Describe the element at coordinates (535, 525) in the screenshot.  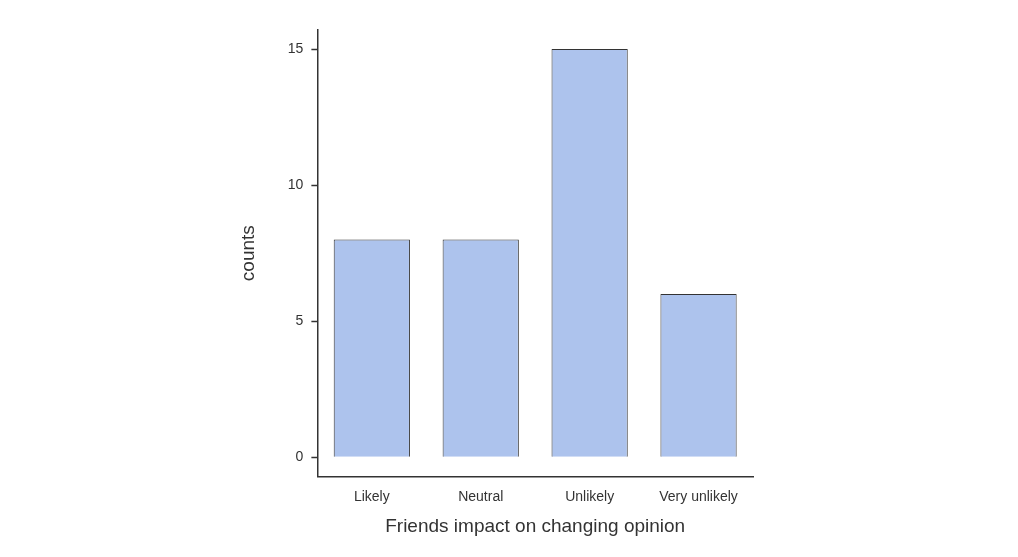
I see `x-axis-title: Friends impact on changing opinion` at that location.